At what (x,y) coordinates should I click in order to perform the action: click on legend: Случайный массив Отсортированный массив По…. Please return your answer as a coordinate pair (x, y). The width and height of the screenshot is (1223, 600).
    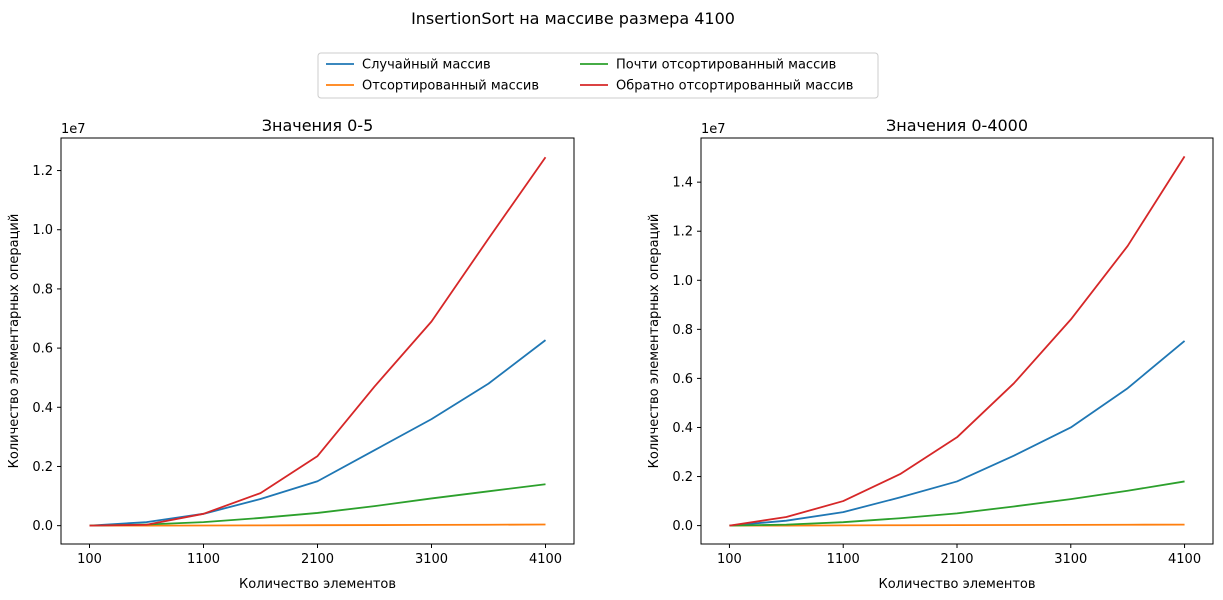
    Looking at the image, I should click on (598, 75).